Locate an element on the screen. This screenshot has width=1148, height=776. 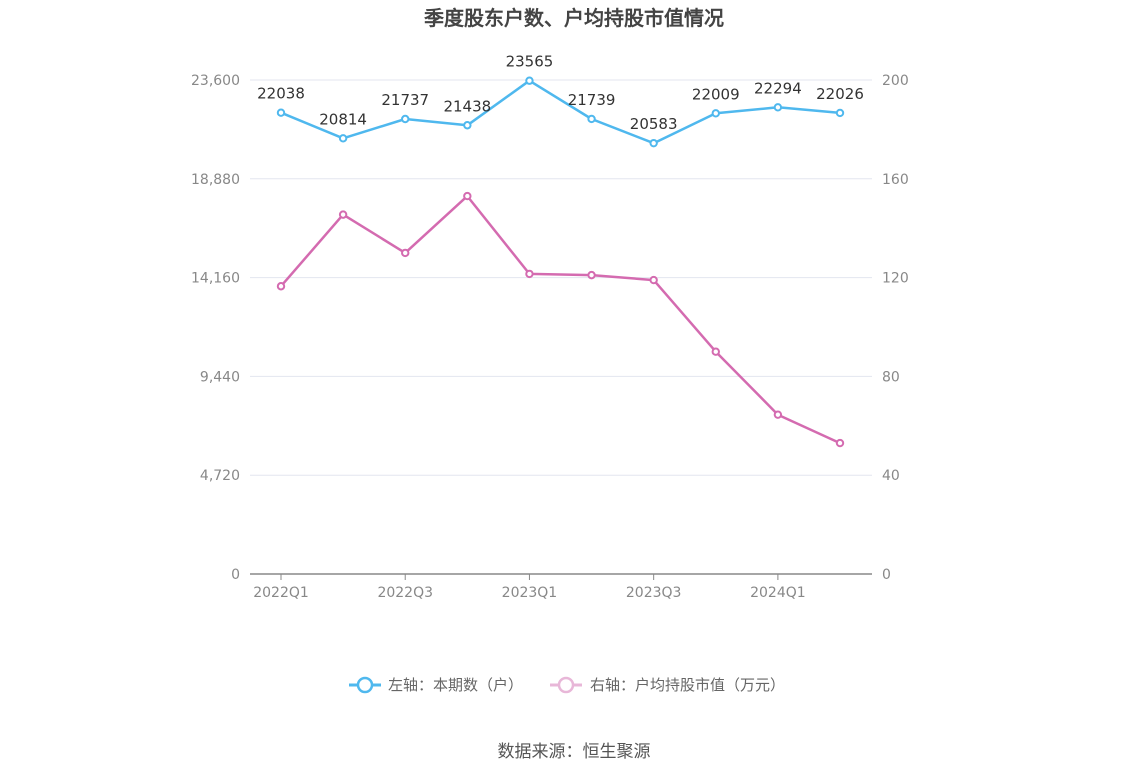
series-line-left is located at coordinates (560, 112).